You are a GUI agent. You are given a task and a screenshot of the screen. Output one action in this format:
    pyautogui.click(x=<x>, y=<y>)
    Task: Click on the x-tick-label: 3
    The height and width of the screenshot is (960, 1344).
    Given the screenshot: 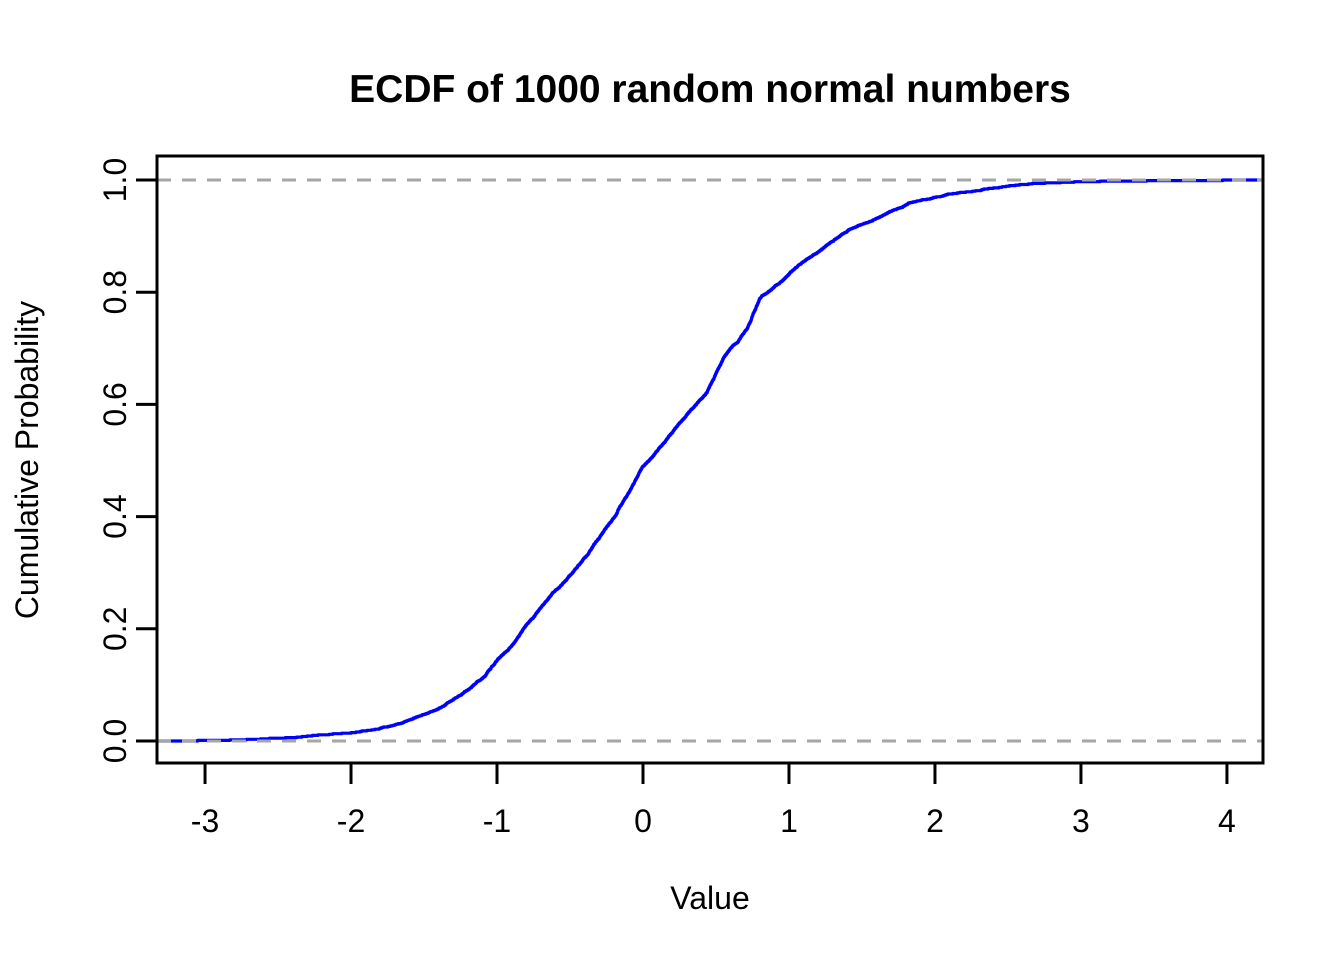 What is the action you would take?
    pyautogui.click(x=1081, y=821)
    